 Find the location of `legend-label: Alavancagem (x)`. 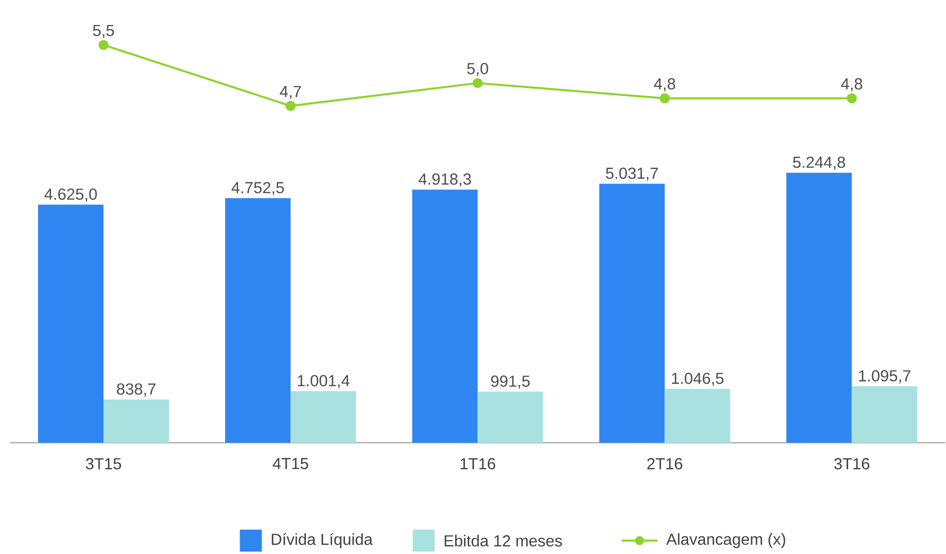

legend-label: Alavancagem (x) is located at coordinates (726, 540).